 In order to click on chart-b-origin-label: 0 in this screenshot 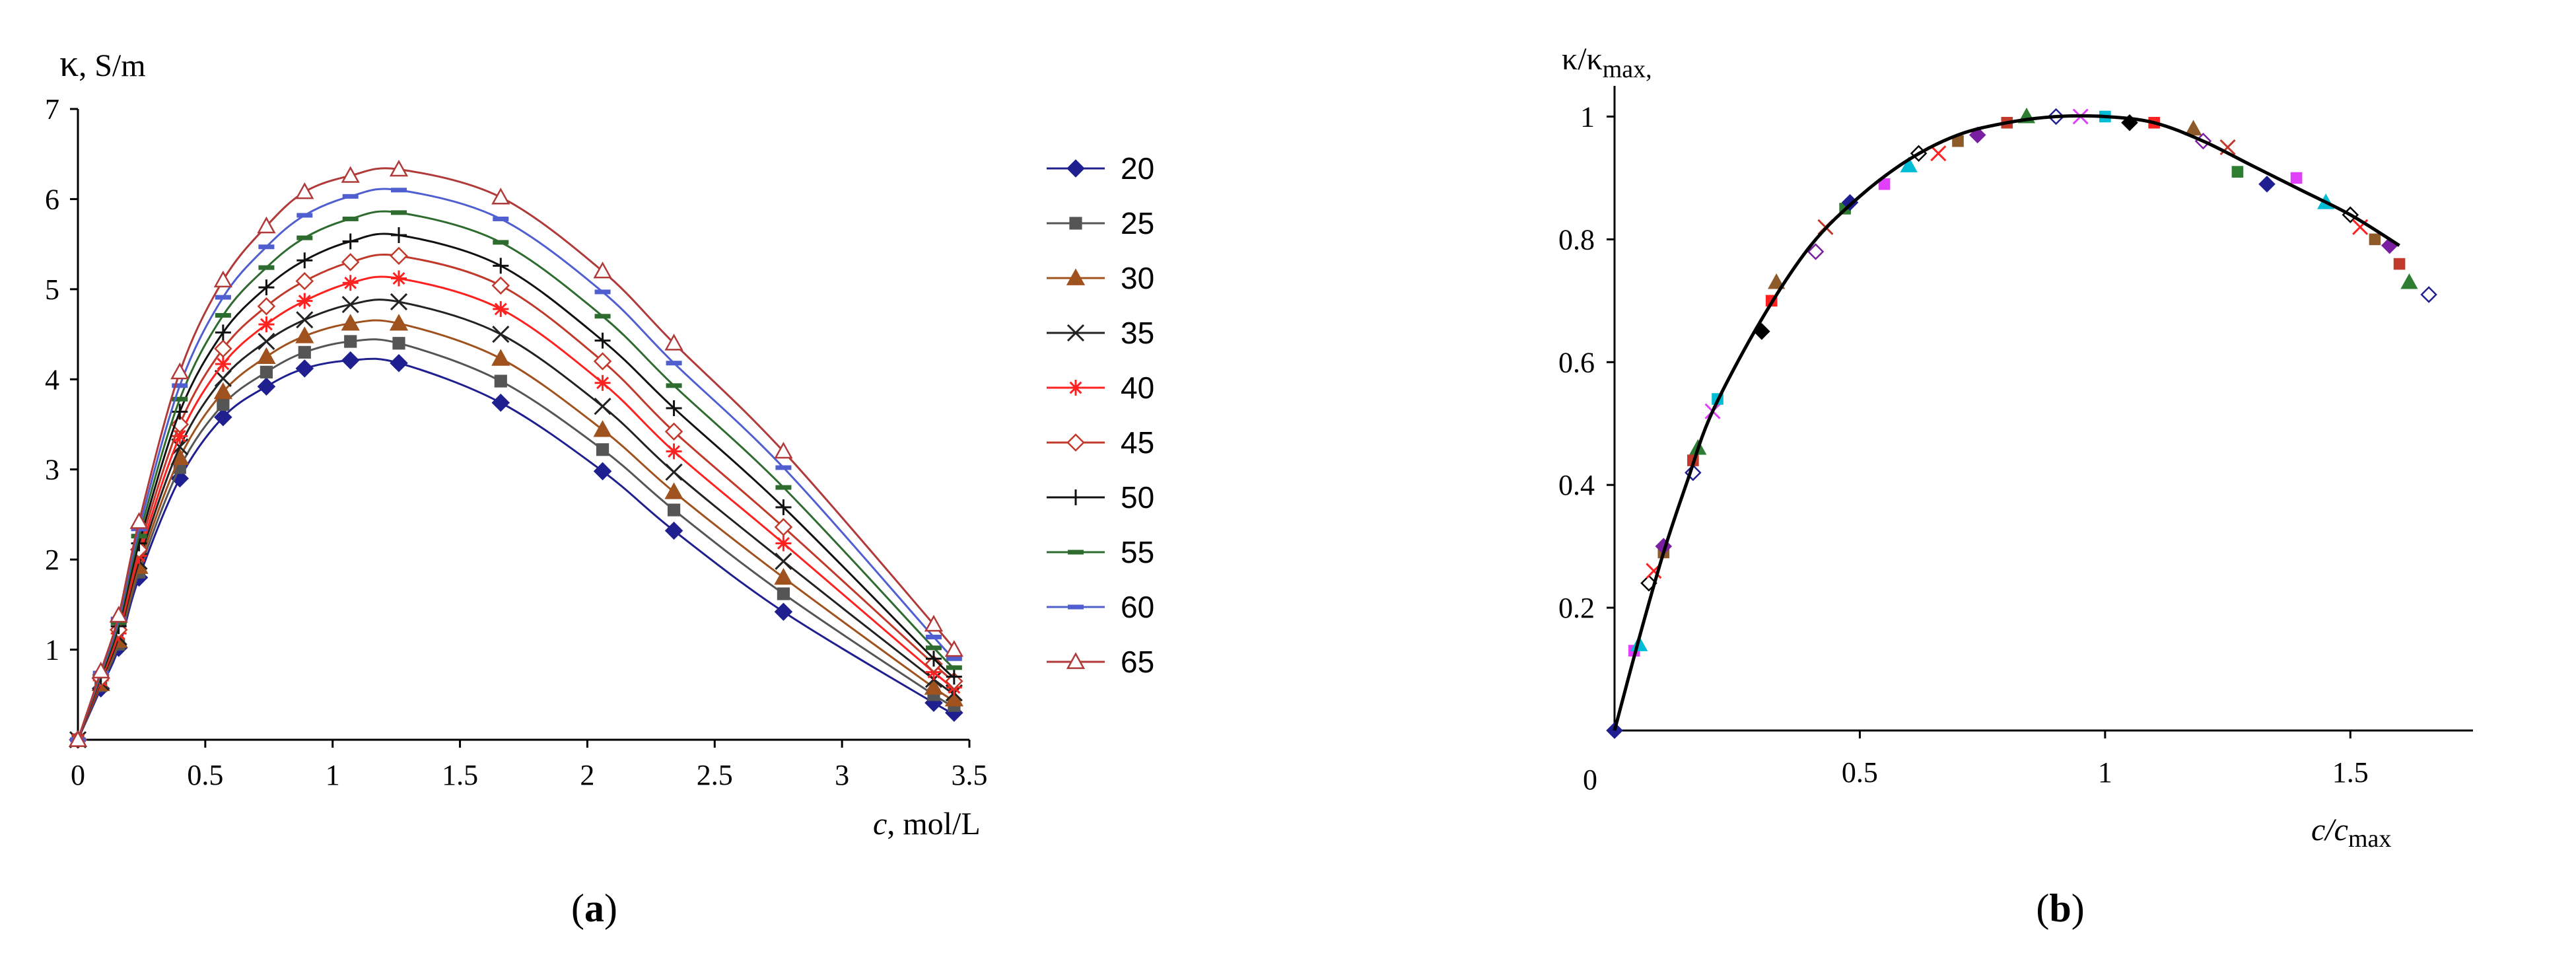, I will do `click(1590, 780)`.